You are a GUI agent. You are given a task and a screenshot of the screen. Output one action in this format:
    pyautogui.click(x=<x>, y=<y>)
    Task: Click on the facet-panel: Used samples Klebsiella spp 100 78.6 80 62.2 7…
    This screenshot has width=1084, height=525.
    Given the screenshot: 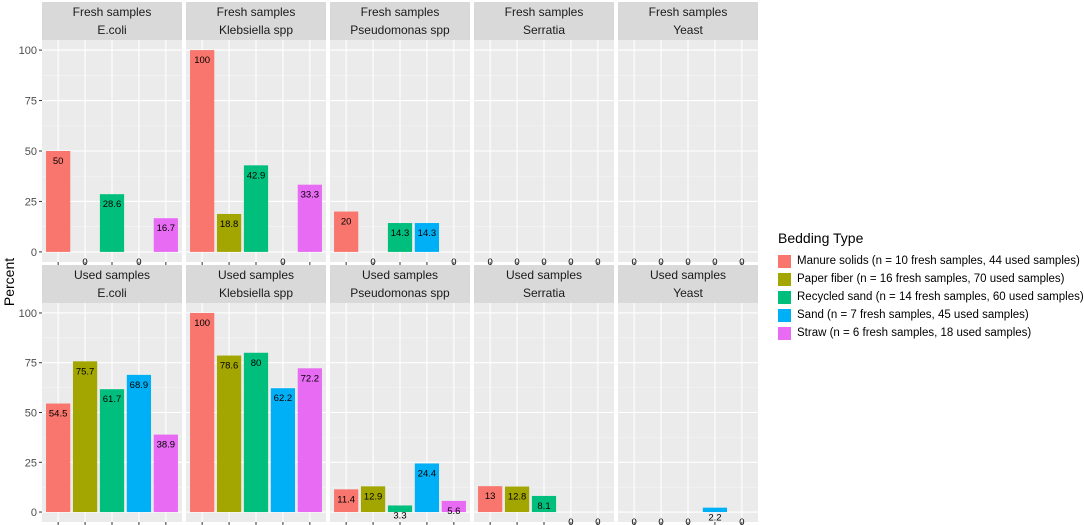 What is the action you would take?
    pyautogui.click(x=256, y=395)
    